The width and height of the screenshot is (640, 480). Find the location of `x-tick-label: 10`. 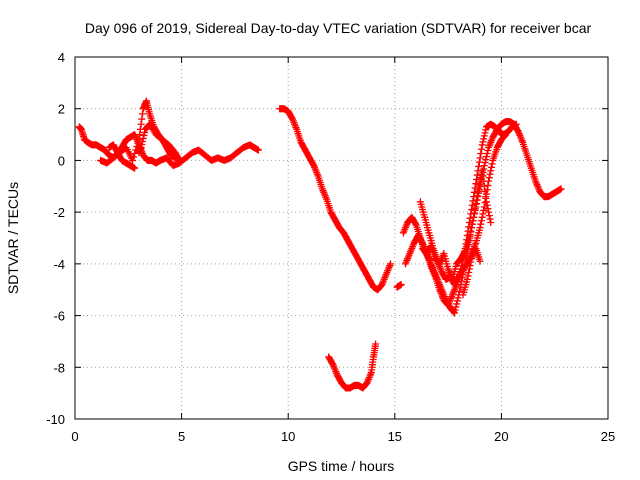

x-tick-label: 10 is located at coordinates (288, 436).